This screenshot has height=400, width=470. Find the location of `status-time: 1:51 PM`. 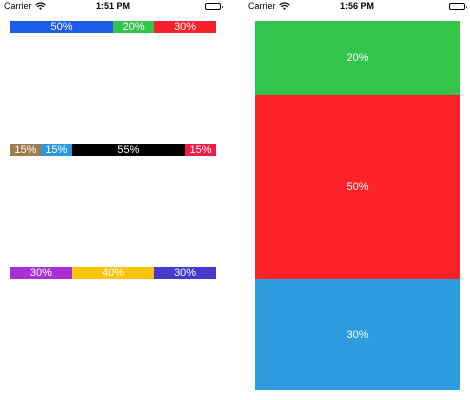

status-time: 1:51 PM is located at coordinates (112, 6).